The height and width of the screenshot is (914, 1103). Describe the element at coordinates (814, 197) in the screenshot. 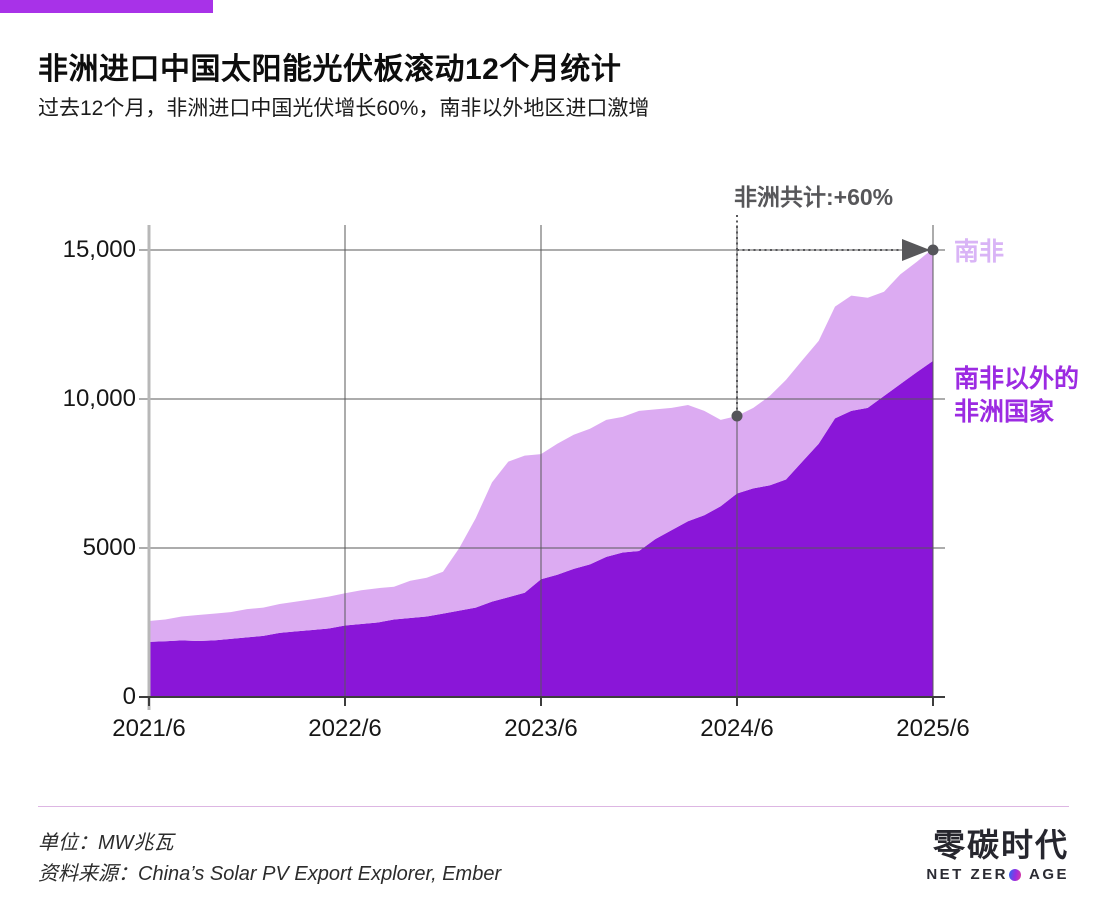

I see `annotation-total-growth-label: 非洲共计:+60%` at that location.